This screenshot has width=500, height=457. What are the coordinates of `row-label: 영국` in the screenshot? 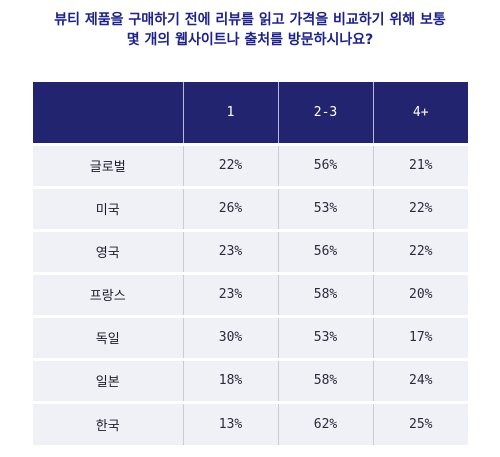 It's located at (108, 250).